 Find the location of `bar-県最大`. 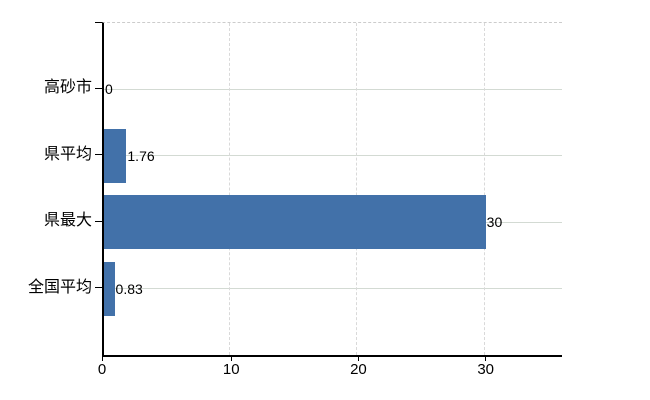

bar-県最大 is located at coordinates (295, 222).